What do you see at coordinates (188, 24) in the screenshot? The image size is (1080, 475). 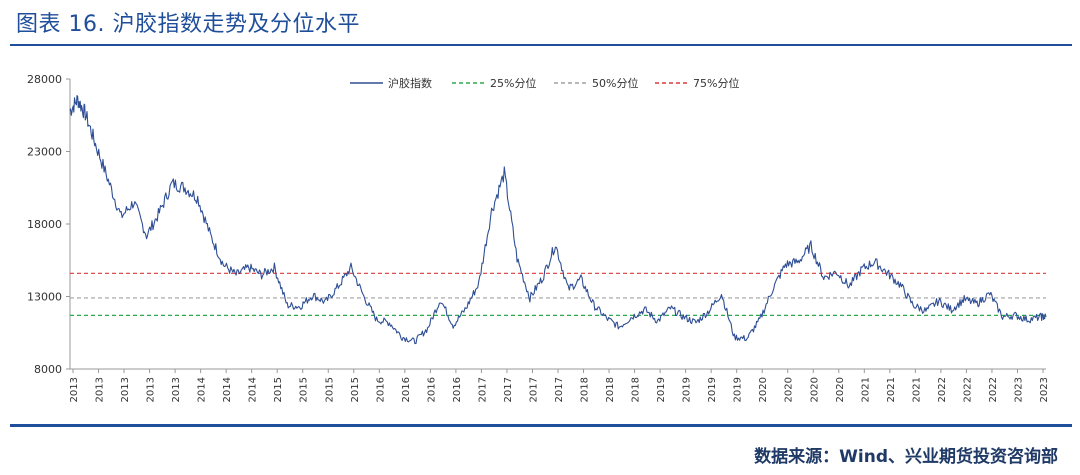 I see `chart-title: 图表 16. 沪胶指数走势及分位水平` at bounding box center [188, 24].